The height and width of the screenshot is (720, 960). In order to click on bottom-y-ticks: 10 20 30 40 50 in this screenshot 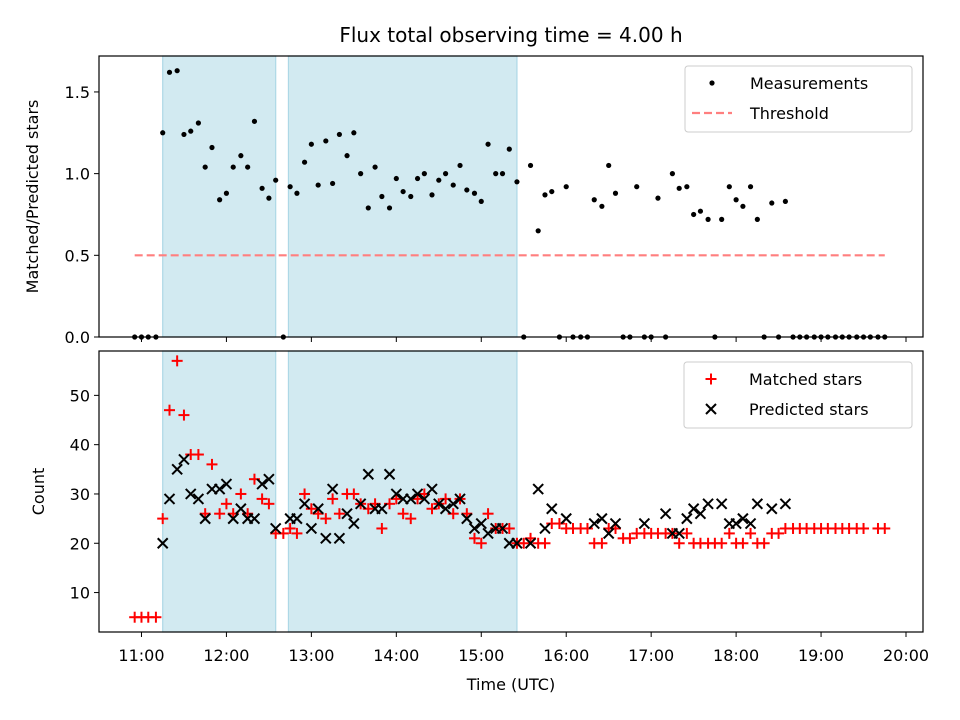, I will do `click(84, 494)`.